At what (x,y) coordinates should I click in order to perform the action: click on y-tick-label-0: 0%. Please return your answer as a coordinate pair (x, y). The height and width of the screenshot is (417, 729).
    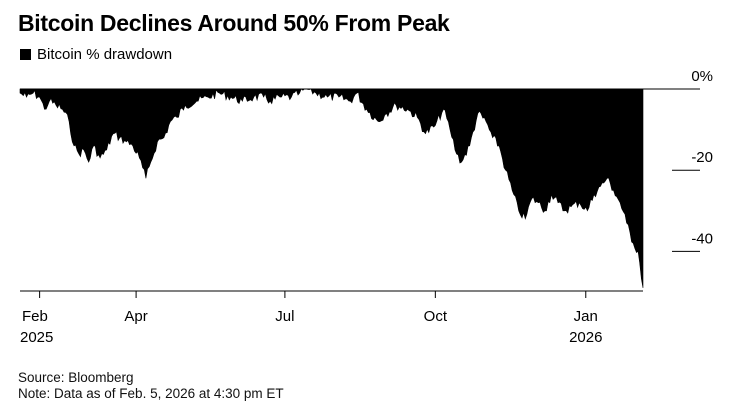
    Looking at the image, I should click on (702, 76).